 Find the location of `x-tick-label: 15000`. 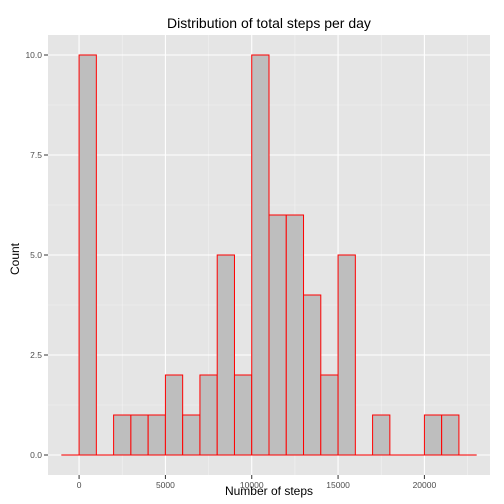

x-tick-label: 15000 is located at coordinates (338, 485).